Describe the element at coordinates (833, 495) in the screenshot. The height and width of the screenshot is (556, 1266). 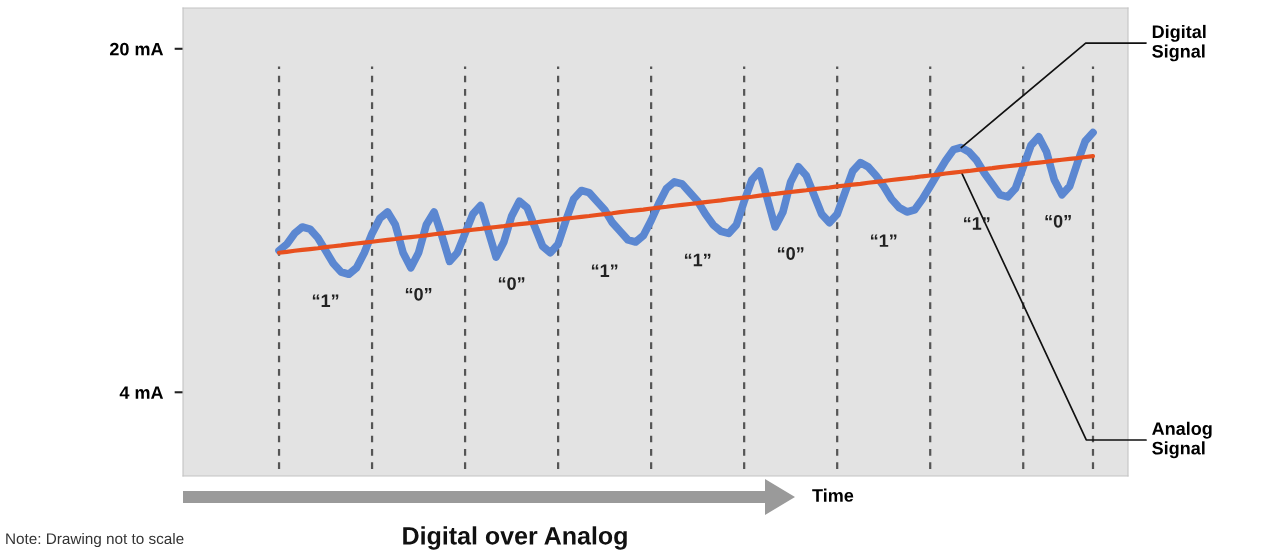
I see `x-axis-title: Time` at that location.